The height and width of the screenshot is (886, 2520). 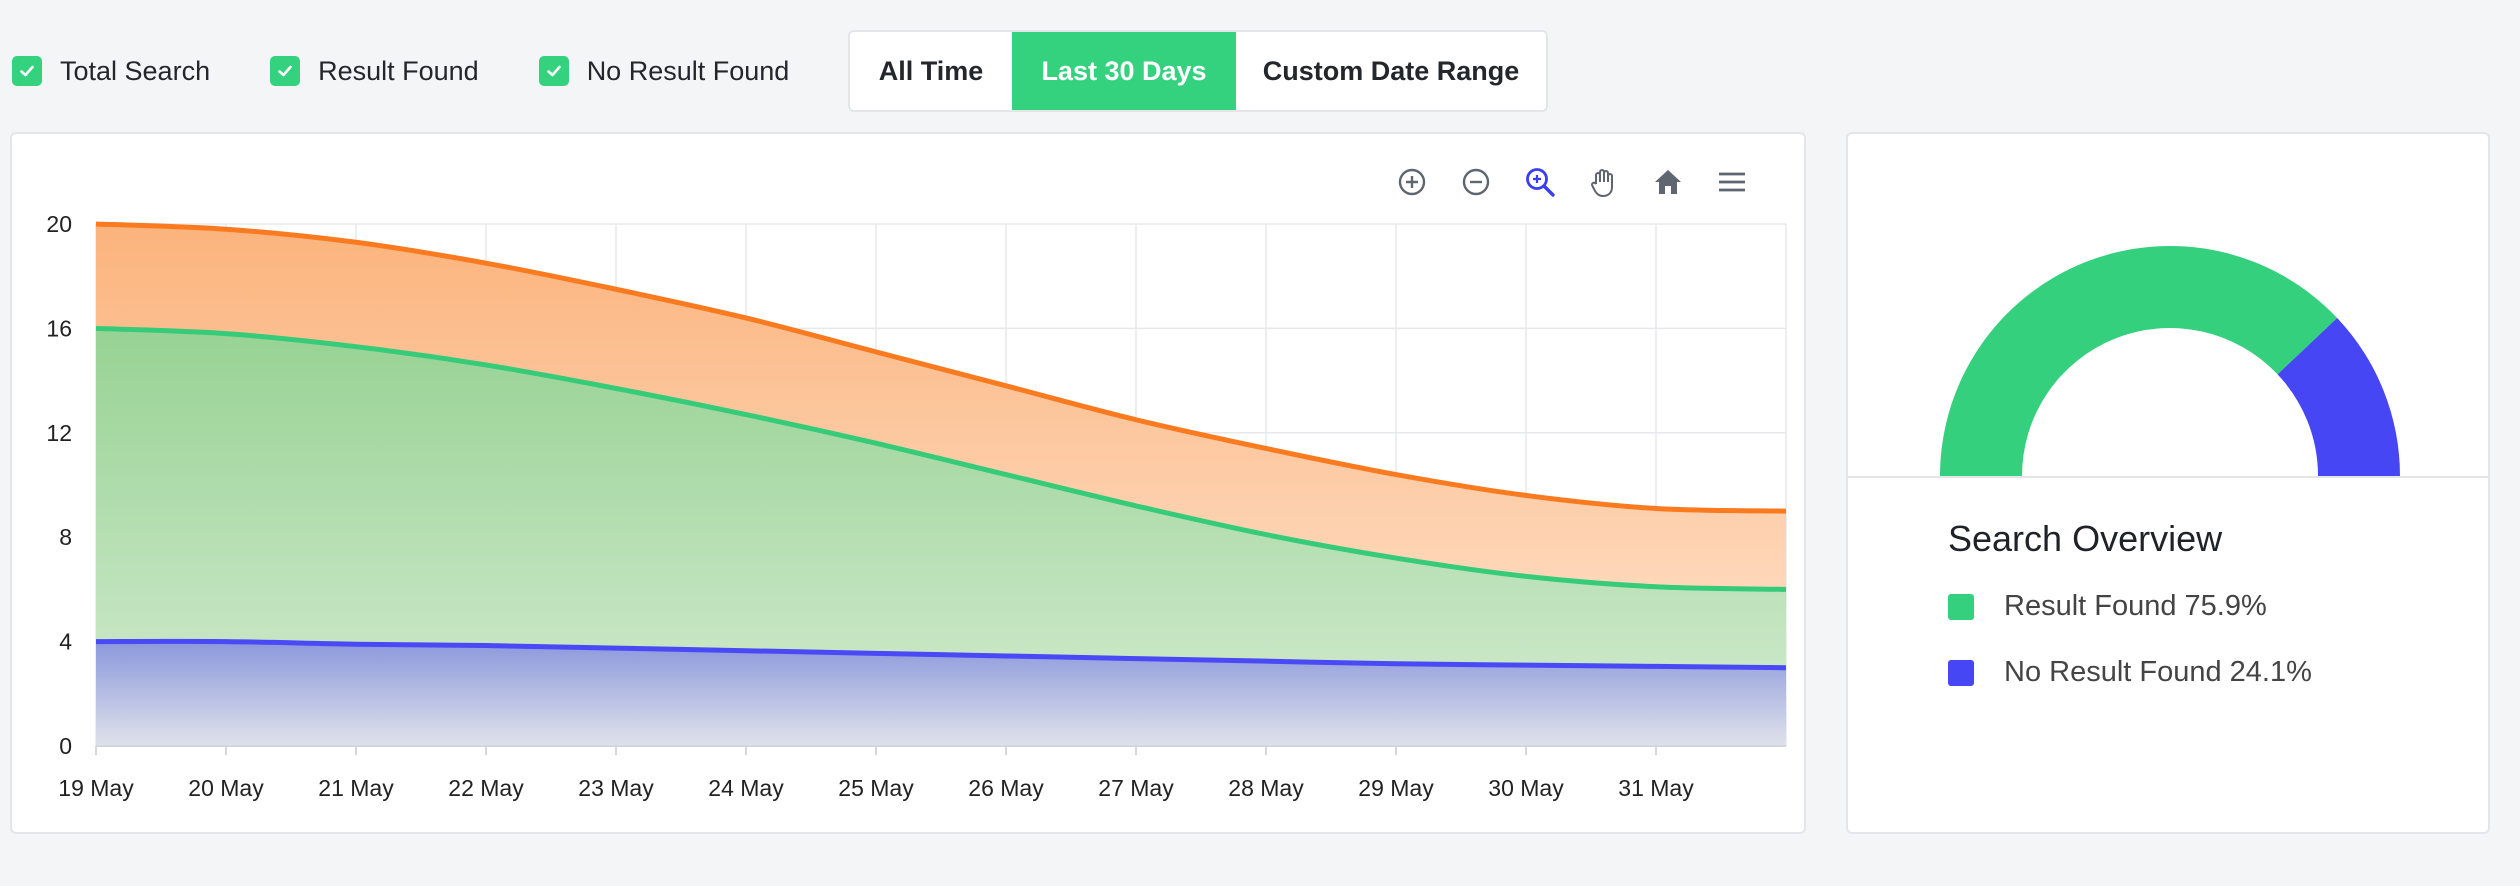 What do you see at coordinates (1476, 182) in the screenshot?
I see `zoom-out-icon` at bounding box center [1476, 182].